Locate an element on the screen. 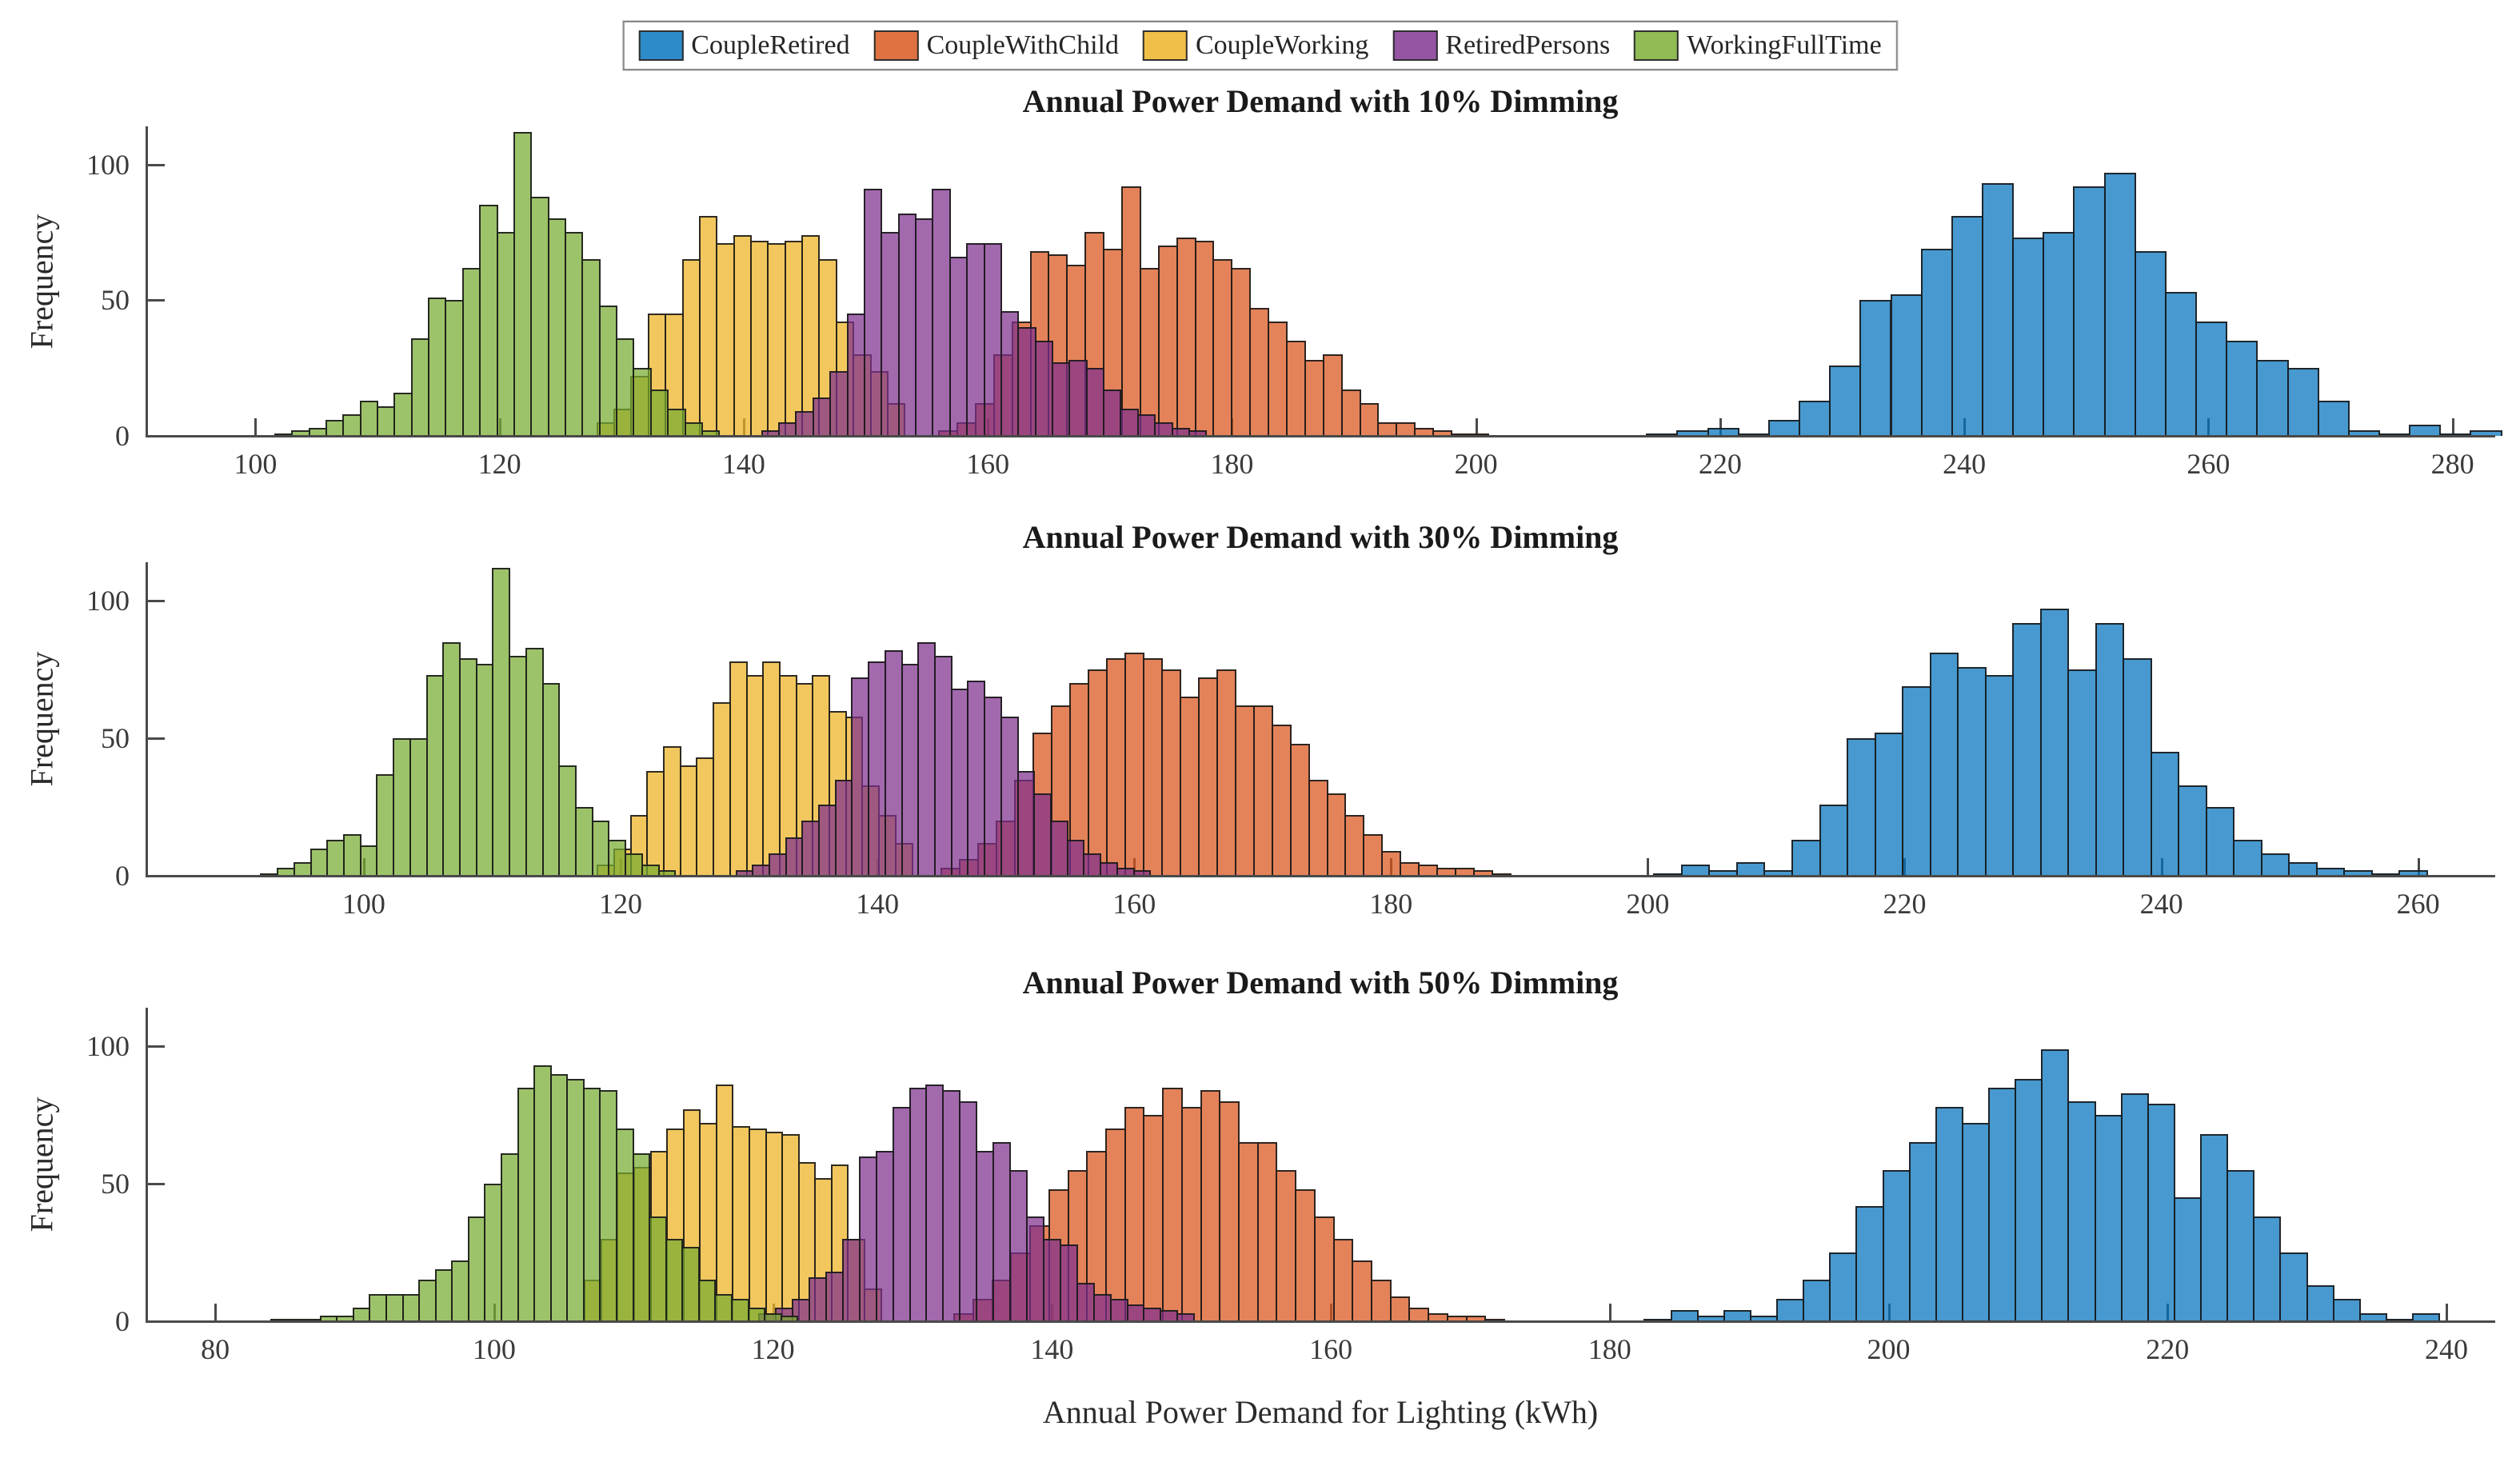 Image resolution: width=2520 pixels, height=1466 pixels. x-tick-label: 200 is located at coordinates (1648, 904).